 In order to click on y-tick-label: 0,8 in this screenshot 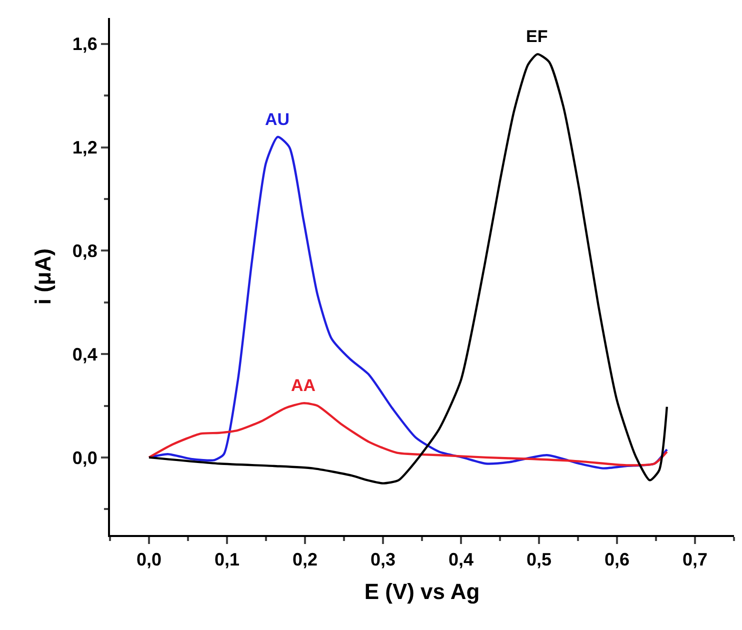, I will do `click(85, 250)`.